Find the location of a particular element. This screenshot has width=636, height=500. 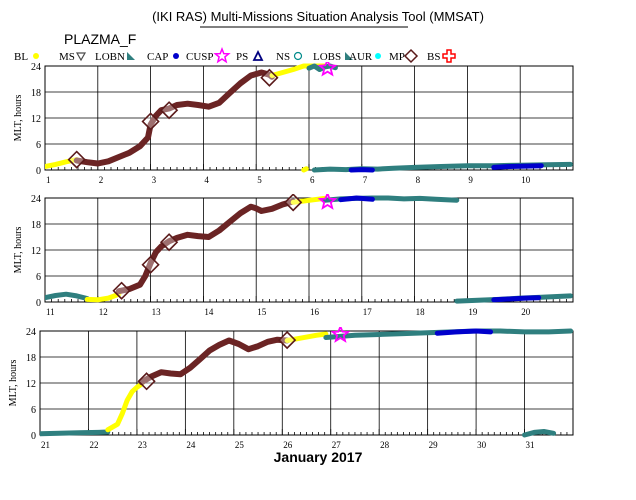

x-tick-label: 15 is located at coordinates (262, 312).